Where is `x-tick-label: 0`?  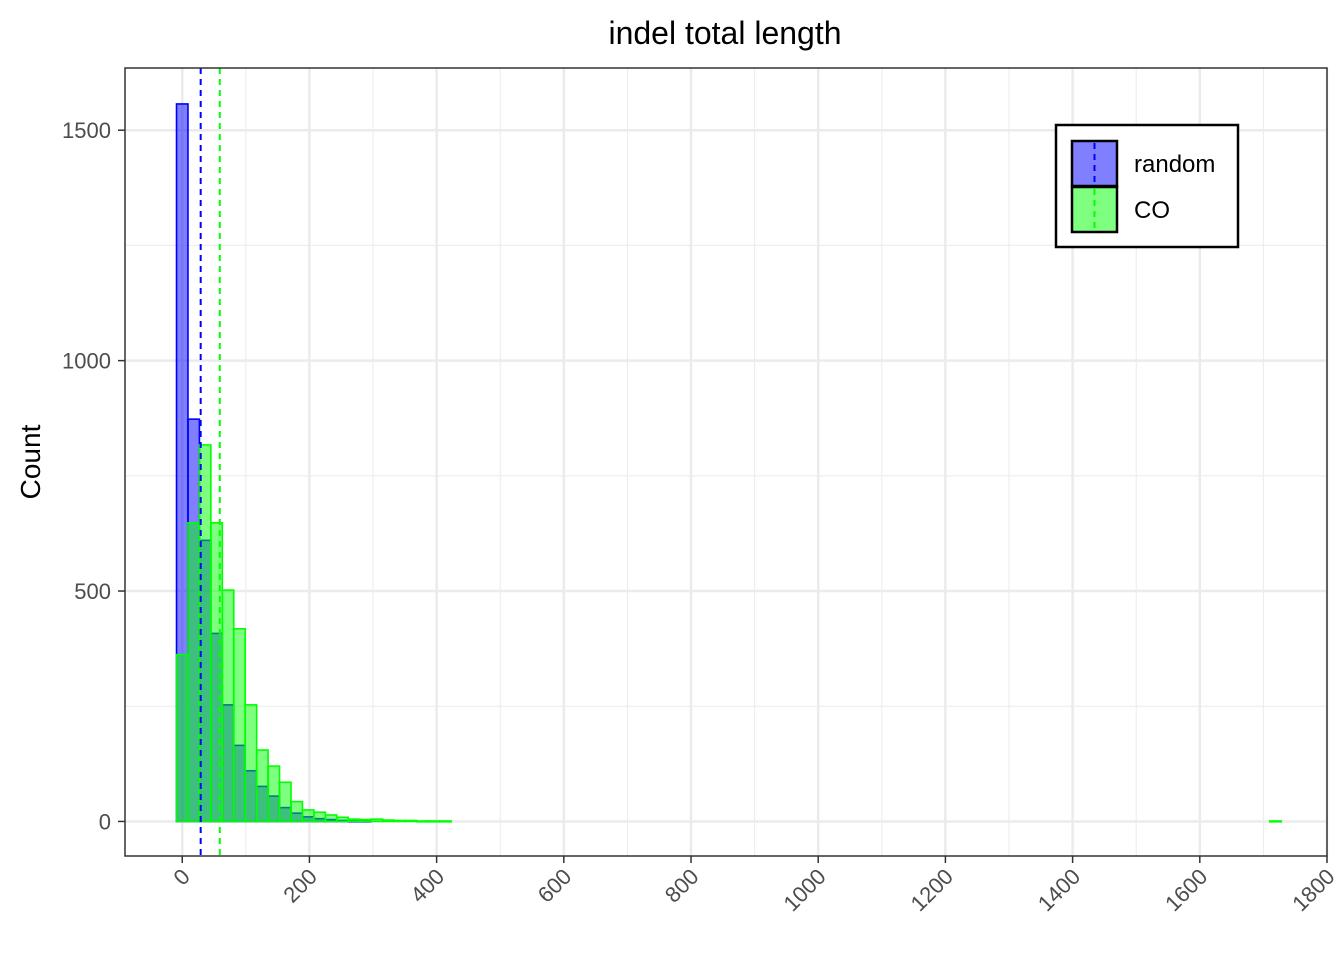 x-tick-label: 0 is located at coordinates (181, 877).